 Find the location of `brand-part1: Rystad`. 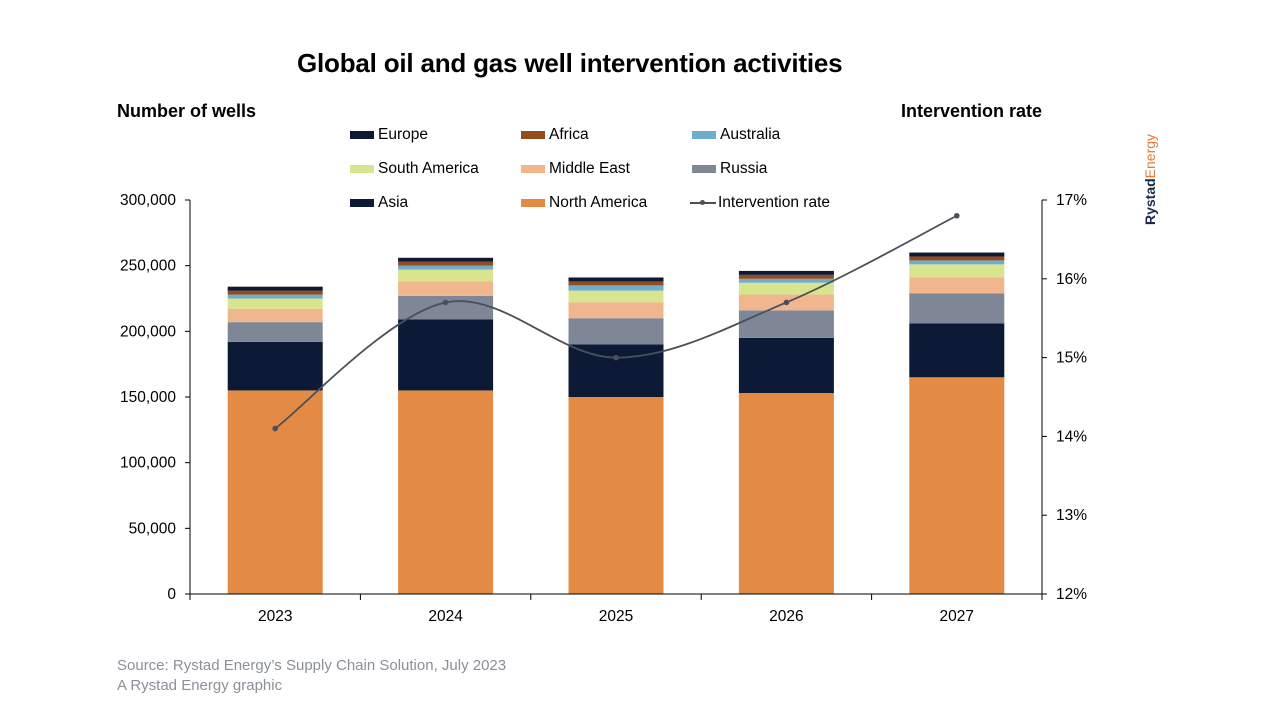

brand-part1: Rystad is located at coordinates (1150, 201).